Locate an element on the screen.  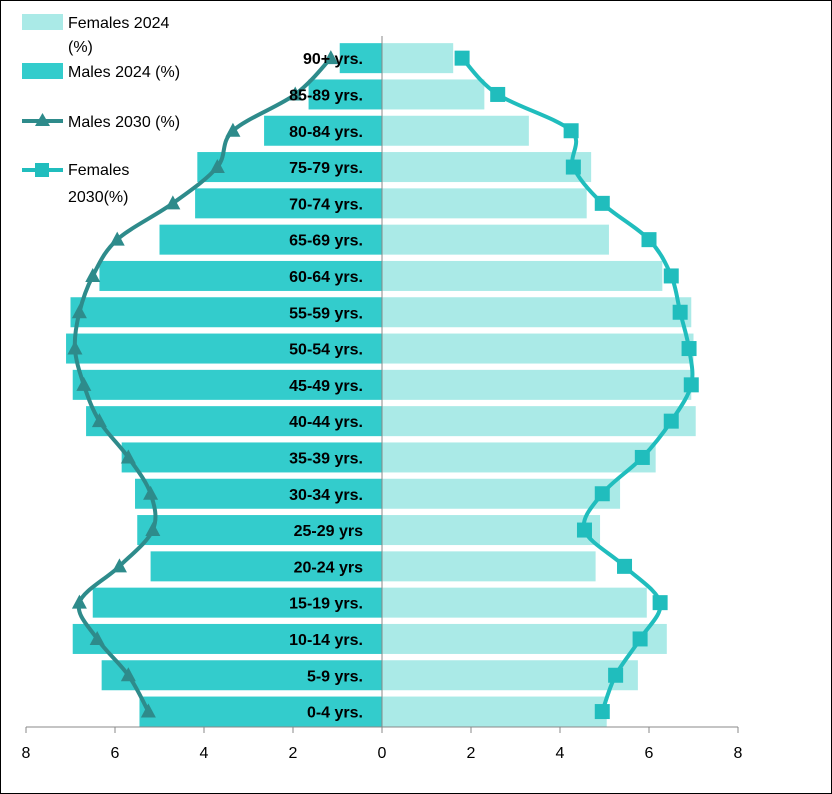
age-group-label: 75-79 yrs. is located at coordinates (326, 168).